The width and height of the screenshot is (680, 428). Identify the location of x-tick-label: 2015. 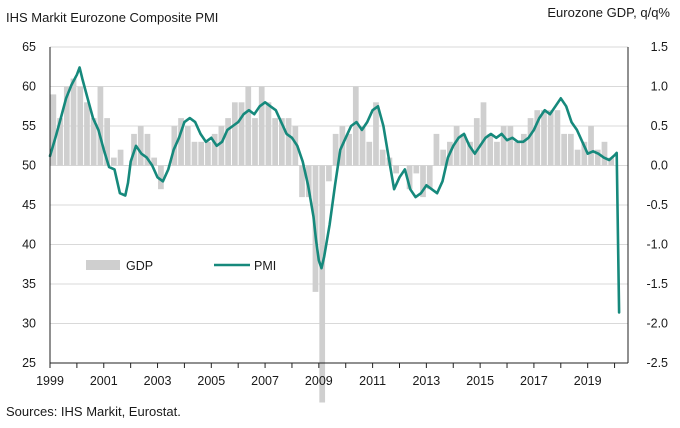
(480, 381).